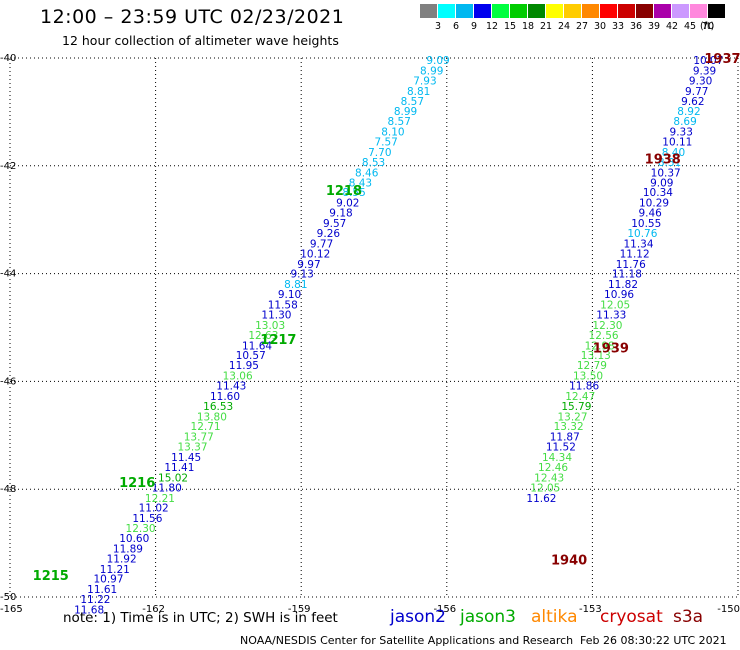 This screenshot has height=650, width=740. Describe the element at coordinates (600, 26) in the screenshot. I see `colorbar-label: 30` at that location.